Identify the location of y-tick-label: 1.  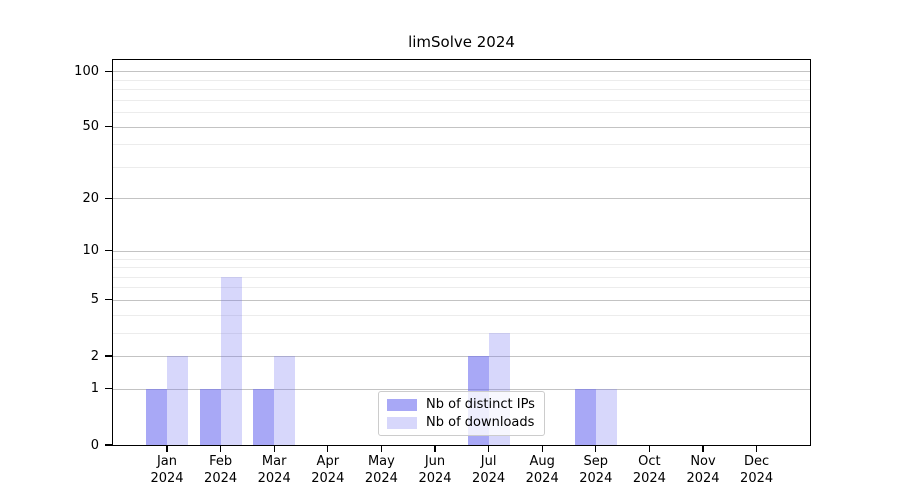
(94, 389).